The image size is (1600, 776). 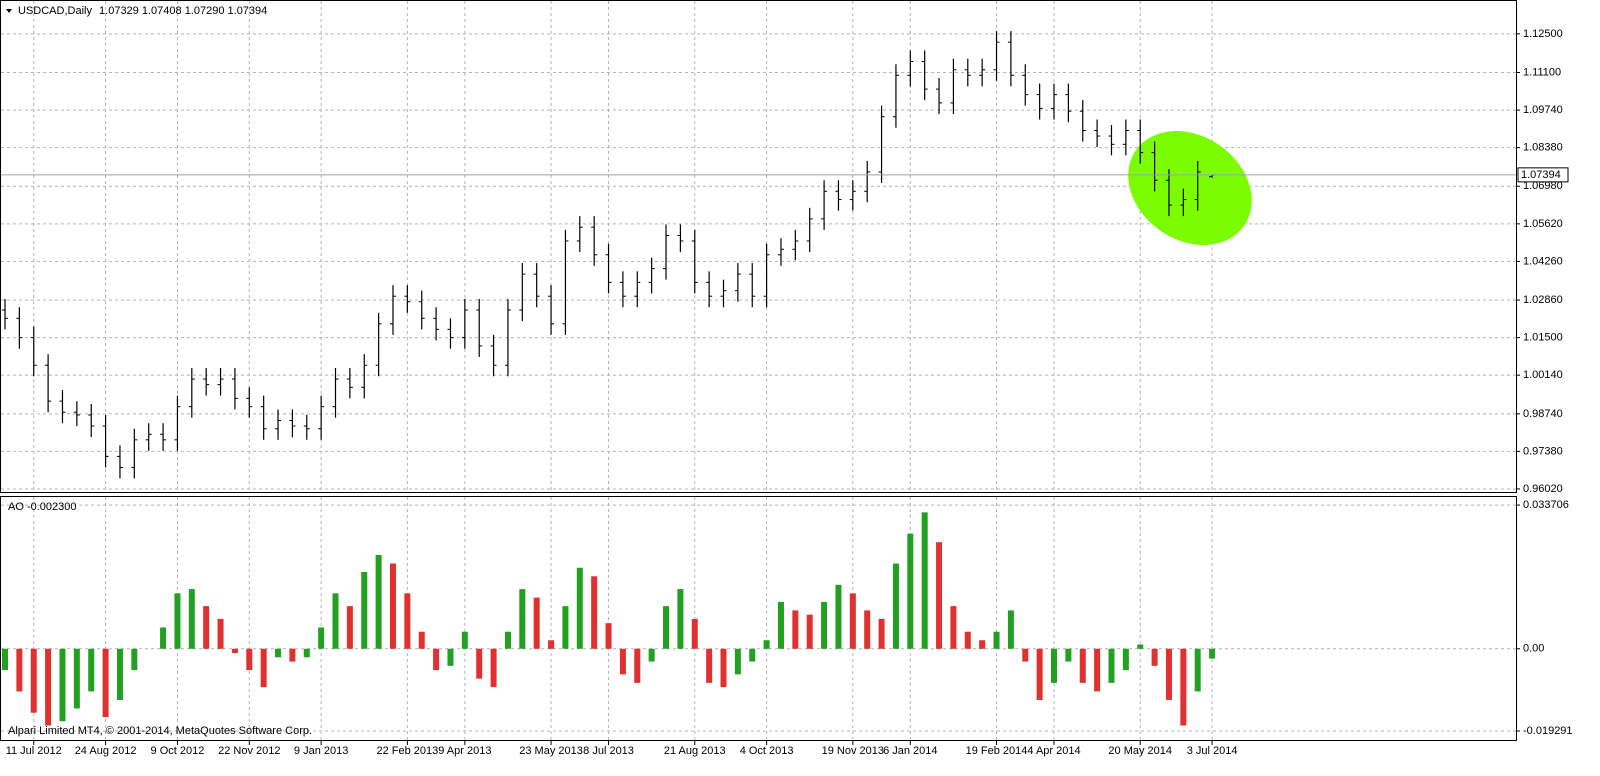 What do you see at coordinates (1533, 649) in the screenshot?
I see `y-tick-label: 0.00` at bounding box center [1533, 649].